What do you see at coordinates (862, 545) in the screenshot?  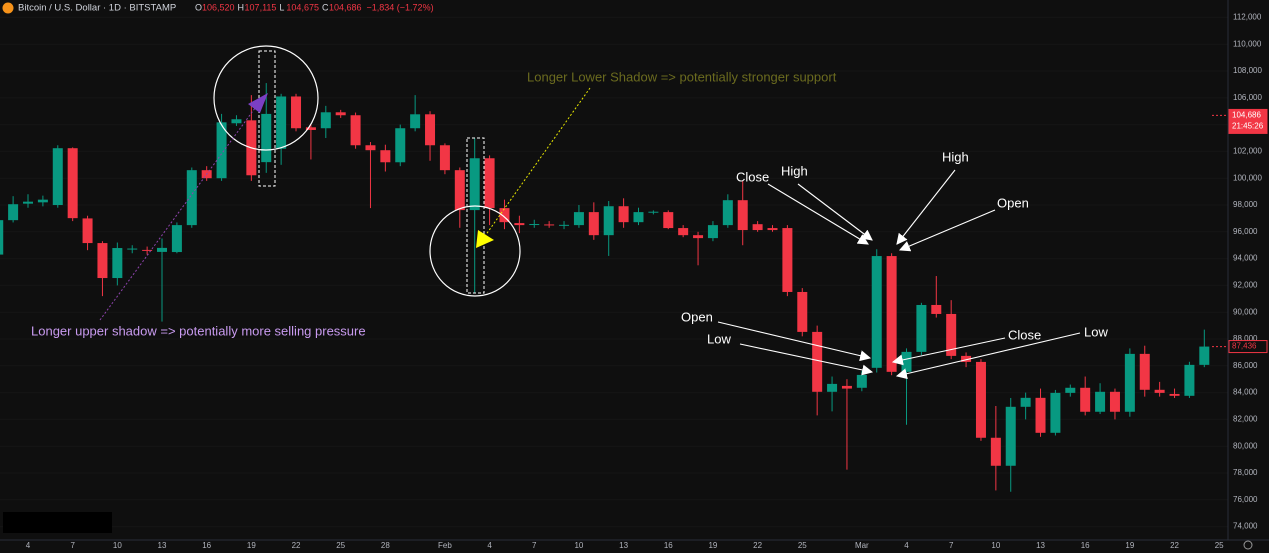 I see `x-tick-label: Mar` at bounding box center [862, 545].